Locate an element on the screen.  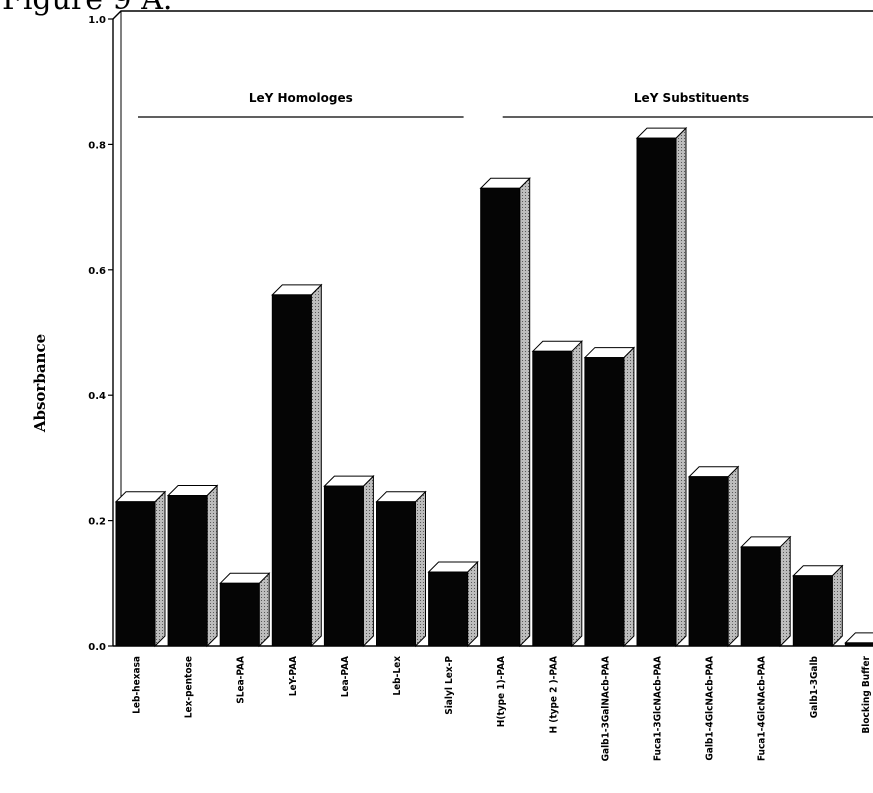
x-tick-label: SLea-PAA is located at coordinates (241, 680).